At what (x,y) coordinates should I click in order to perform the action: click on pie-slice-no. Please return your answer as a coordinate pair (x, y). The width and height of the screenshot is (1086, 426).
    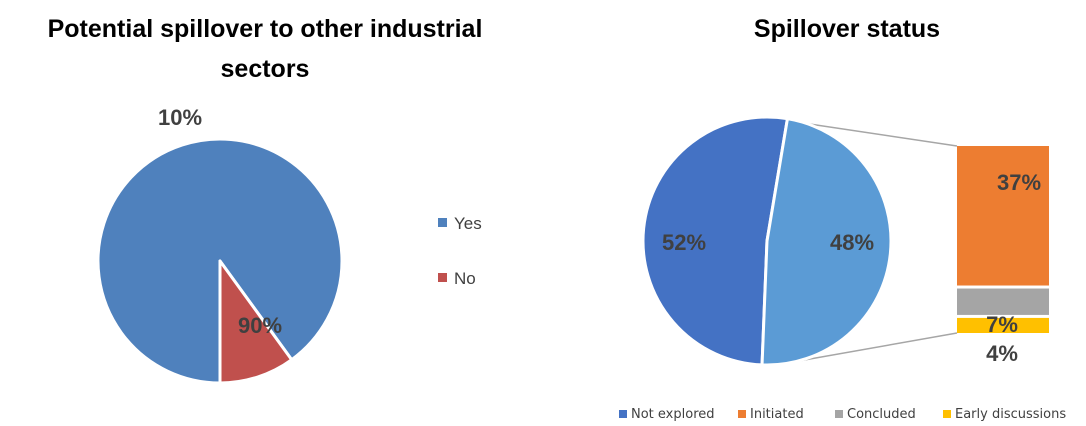
    Looking at the image, I should click on (256, 322).